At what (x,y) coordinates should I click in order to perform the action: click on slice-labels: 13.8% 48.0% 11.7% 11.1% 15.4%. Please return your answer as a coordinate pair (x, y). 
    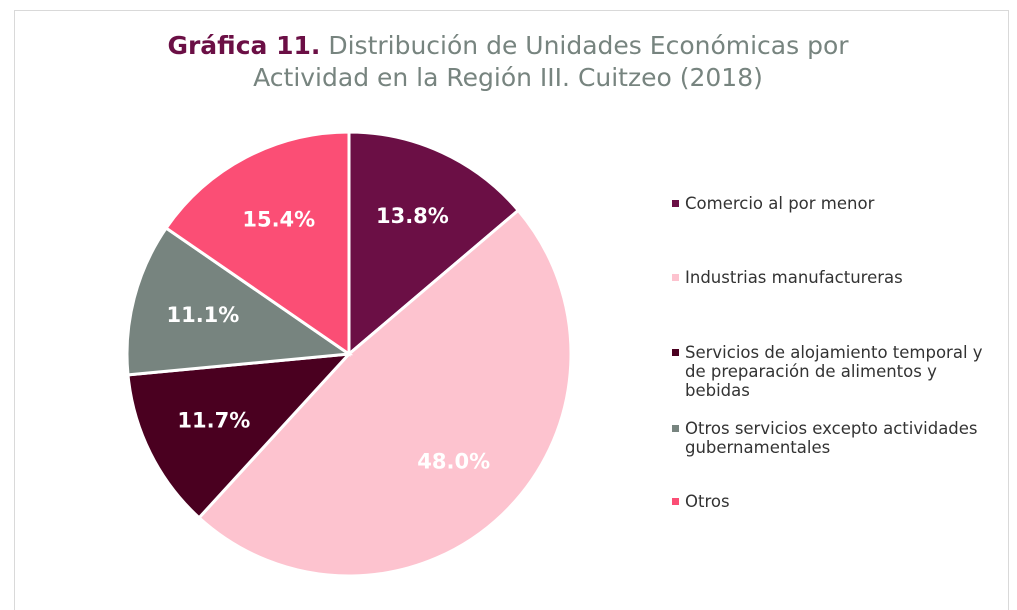
    Looking at the image, I should click on (328, 339).